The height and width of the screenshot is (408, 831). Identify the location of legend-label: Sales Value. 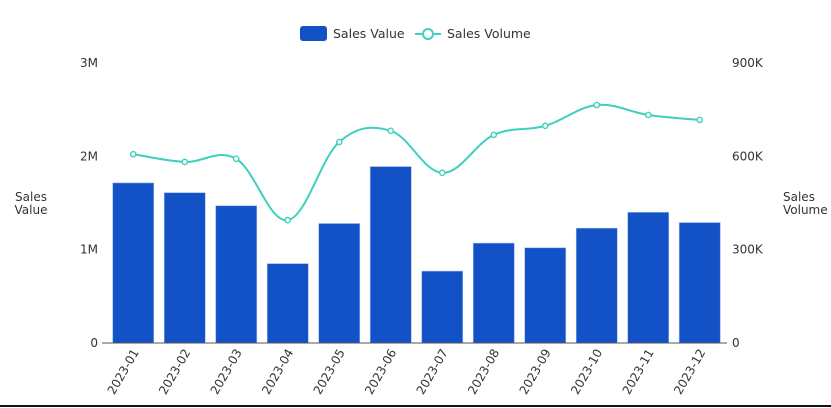
(369, 33).